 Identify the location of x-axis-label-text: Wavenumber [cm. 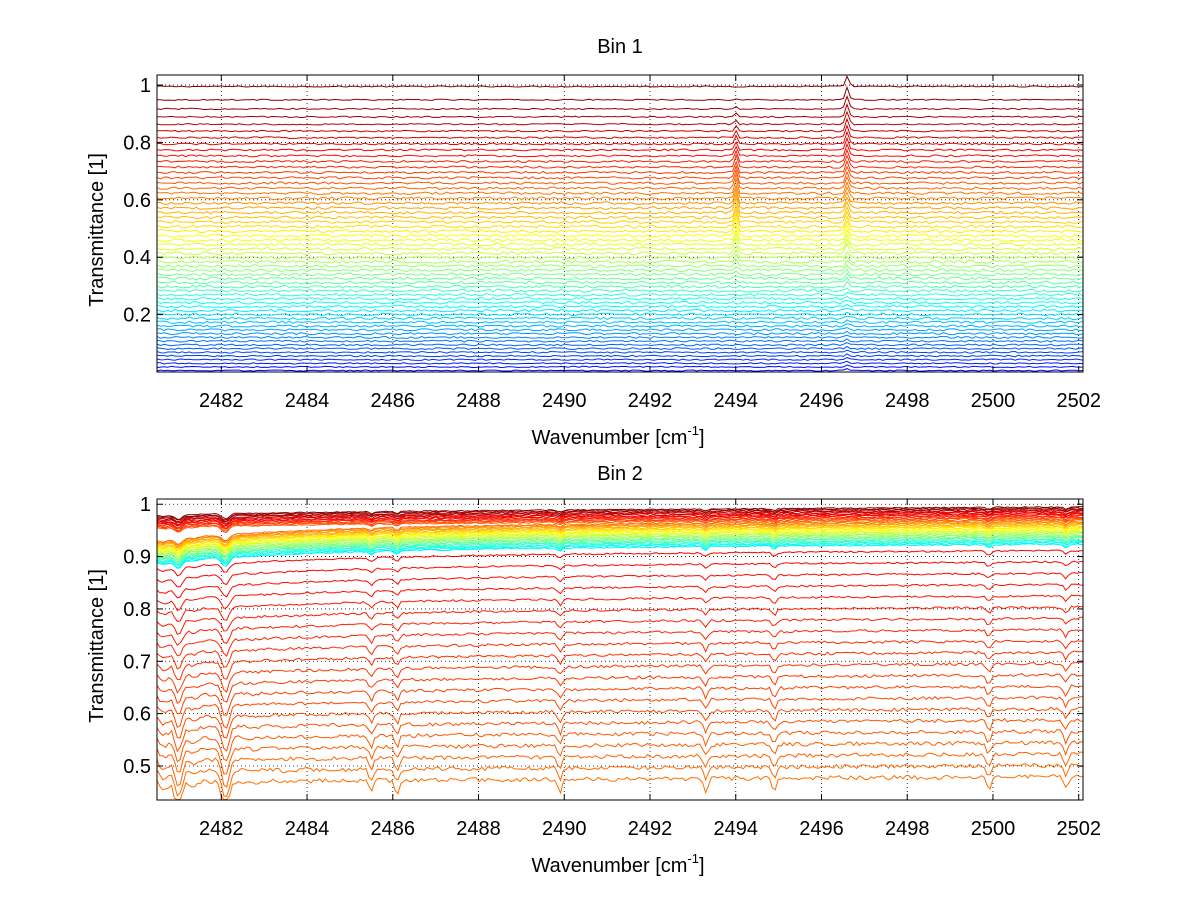
(609, 438).